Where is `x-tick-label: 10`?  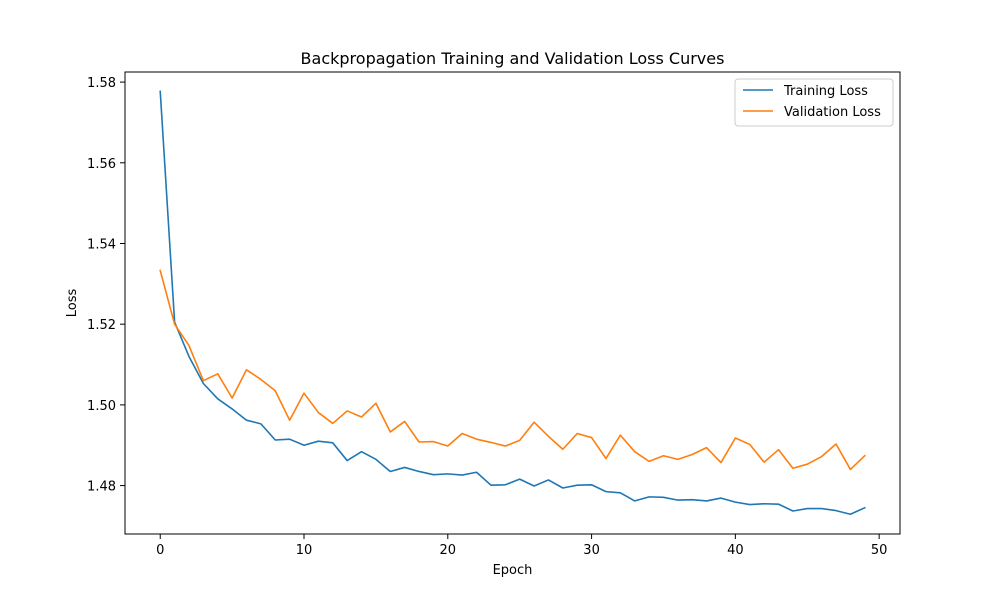
x-tick-label: 10 is located at coordinates (304, 550).